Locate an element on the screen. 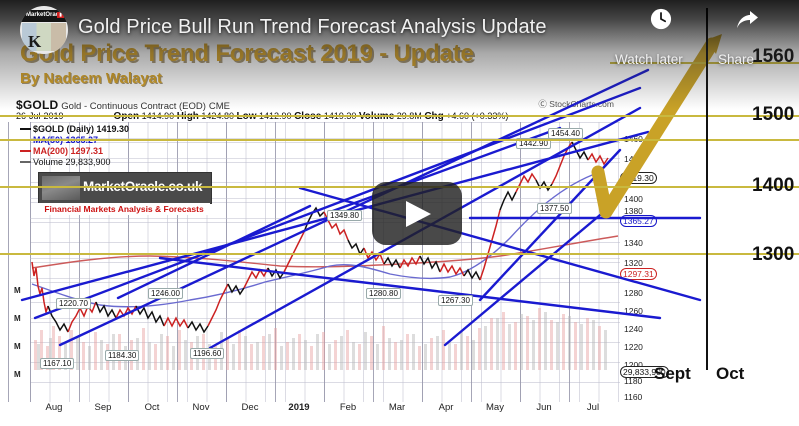  annotation-1246: 1246.00 is located at coordinates (165, 293).